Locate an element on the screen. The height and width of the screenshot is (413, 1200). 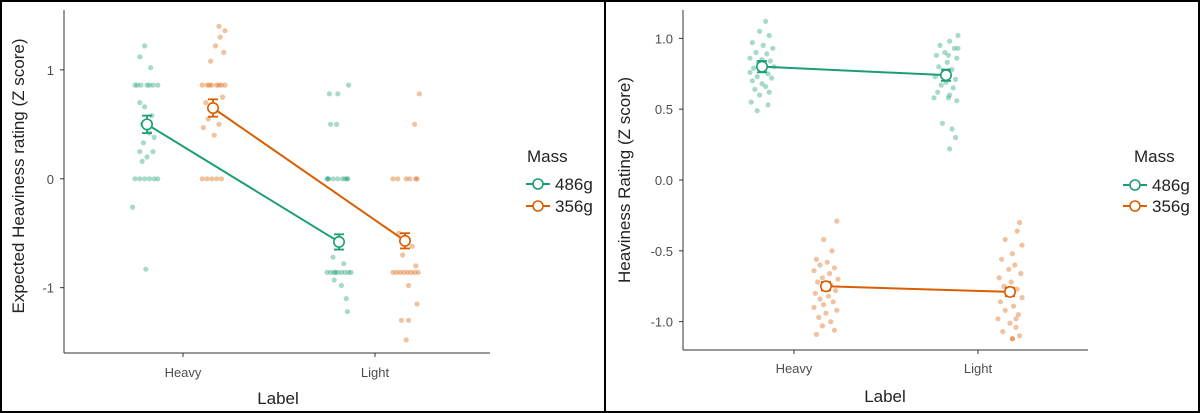
left-x-tick-label: Light is located at coordinates (375, 372).